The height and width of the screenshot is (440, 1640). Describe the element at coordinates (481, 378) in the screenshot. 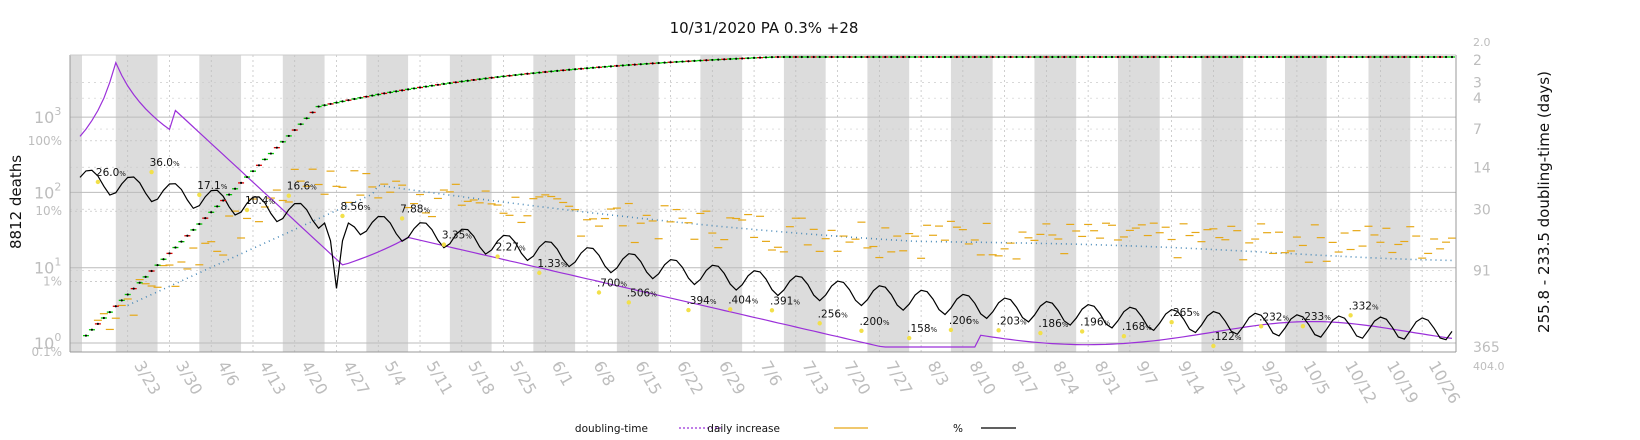

I see `x-tick-label: 5/18` at that location.